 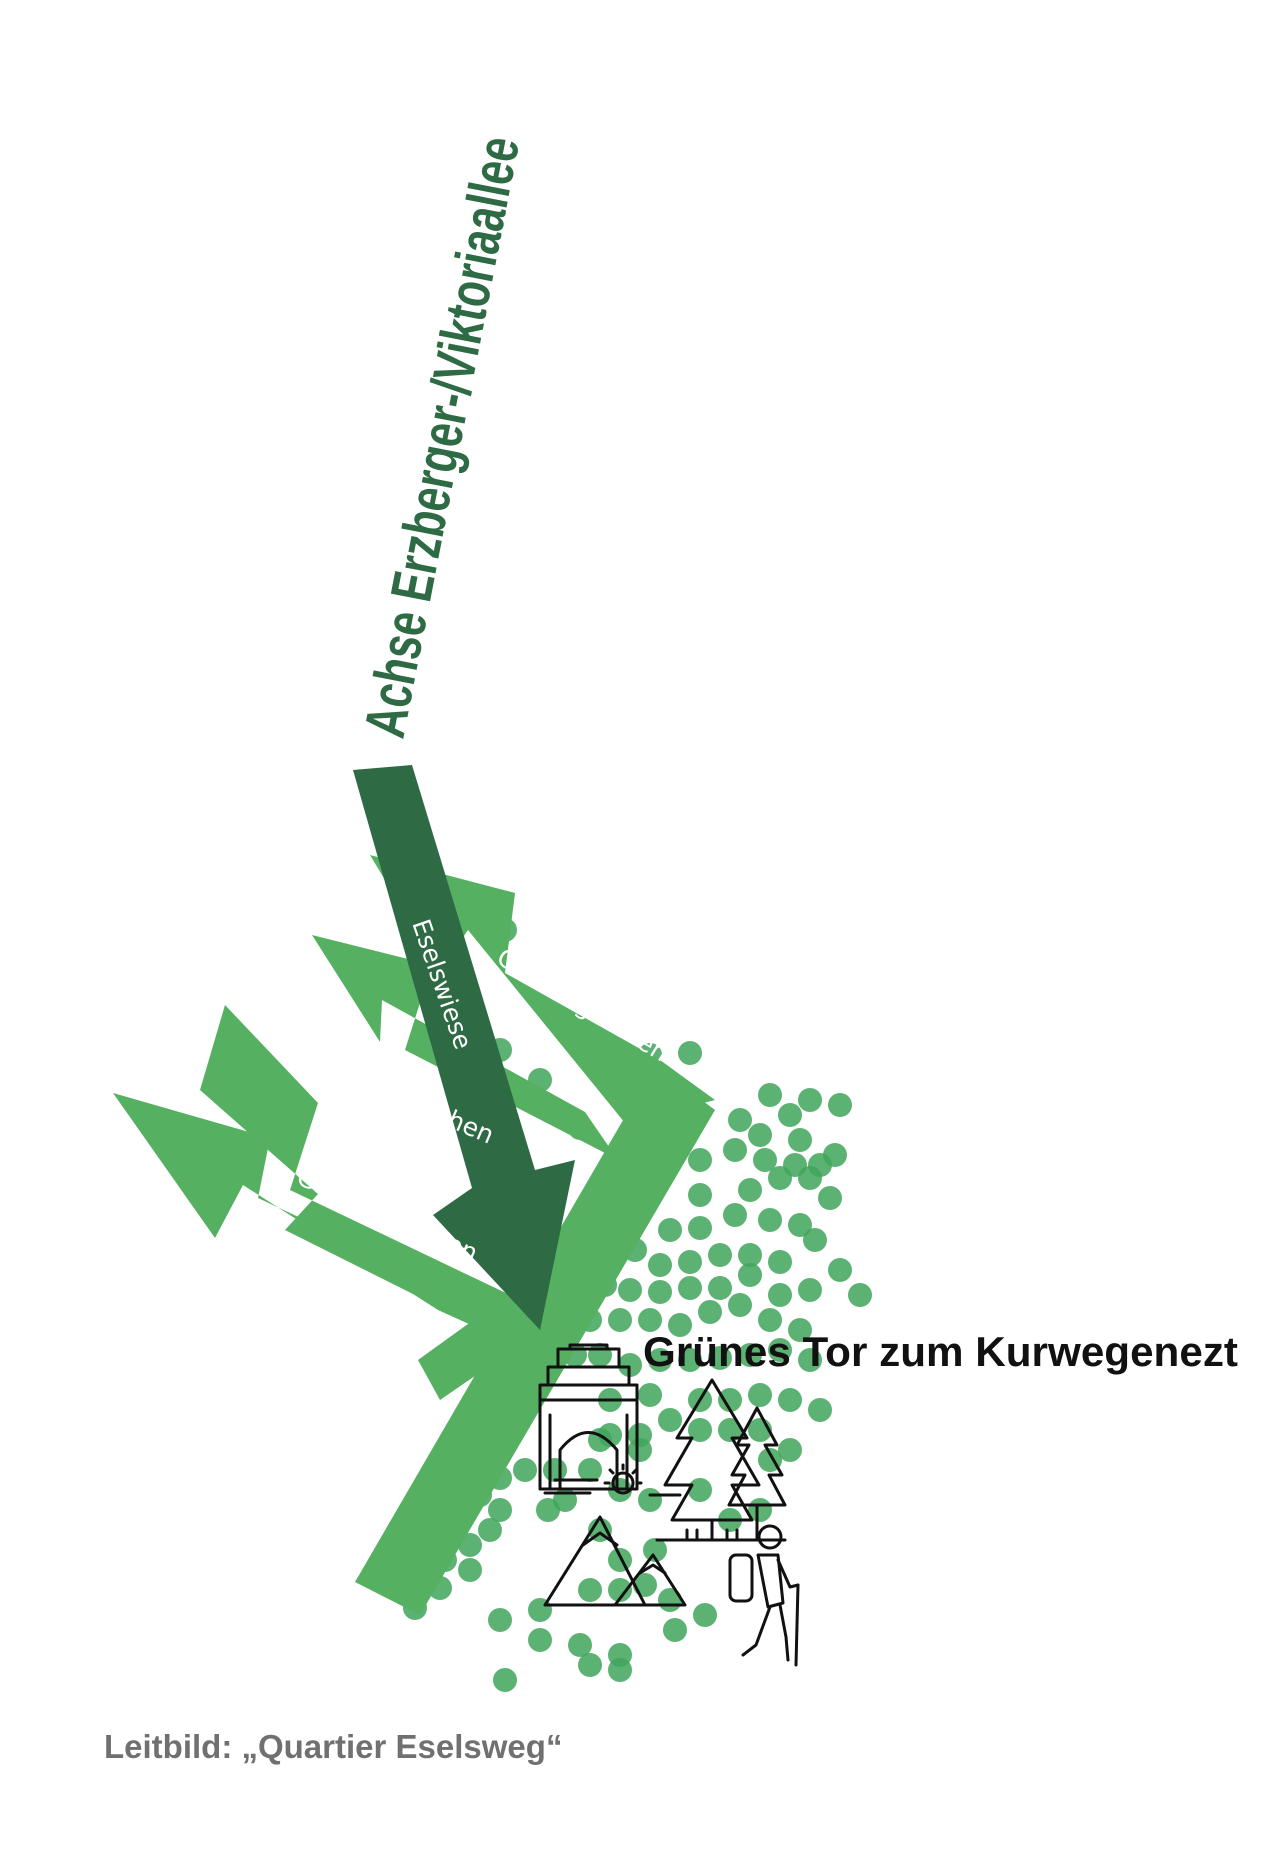 I want to click on gate-icon, so click(x=588, y=1417).